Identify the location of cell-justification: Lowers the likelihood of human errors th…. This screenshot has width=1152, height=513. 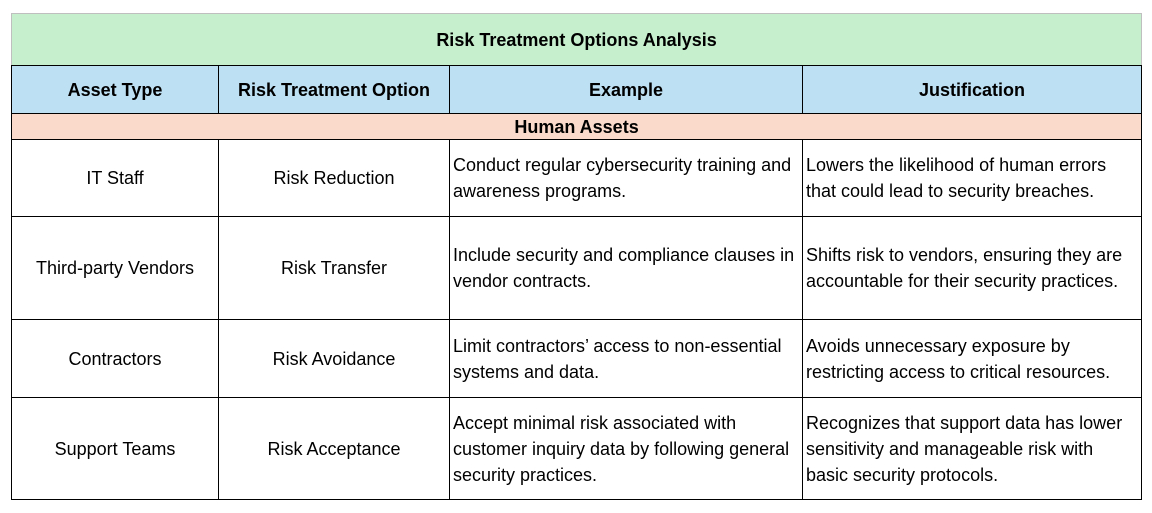
(972, 178).